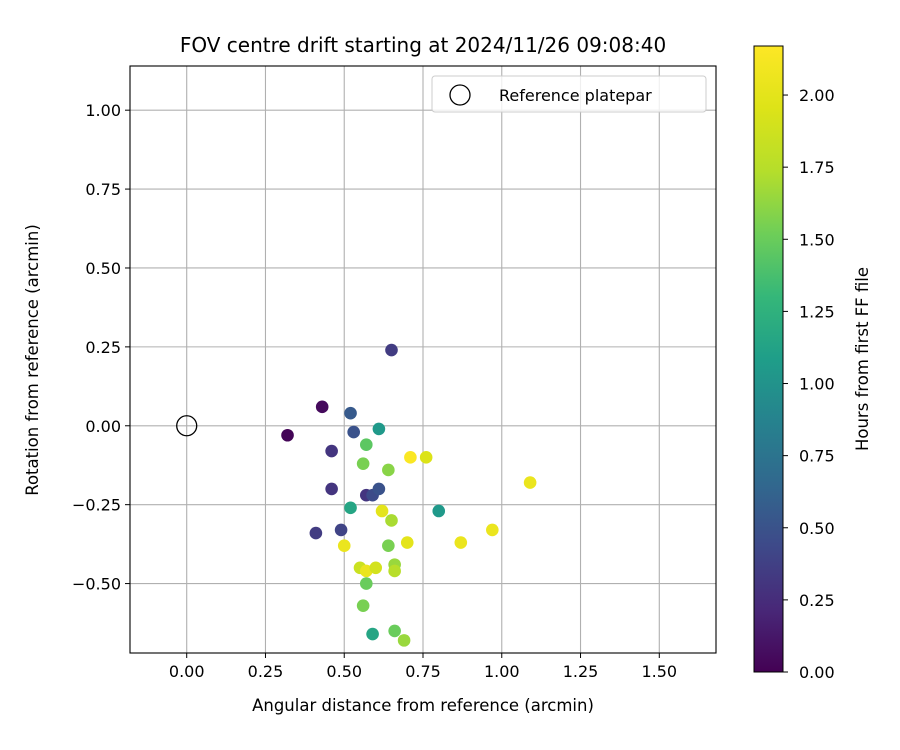  Describe the element at coordinates (817, 239) in the screenshot. I see `colorbar-tick-label: 1.50` at that location.